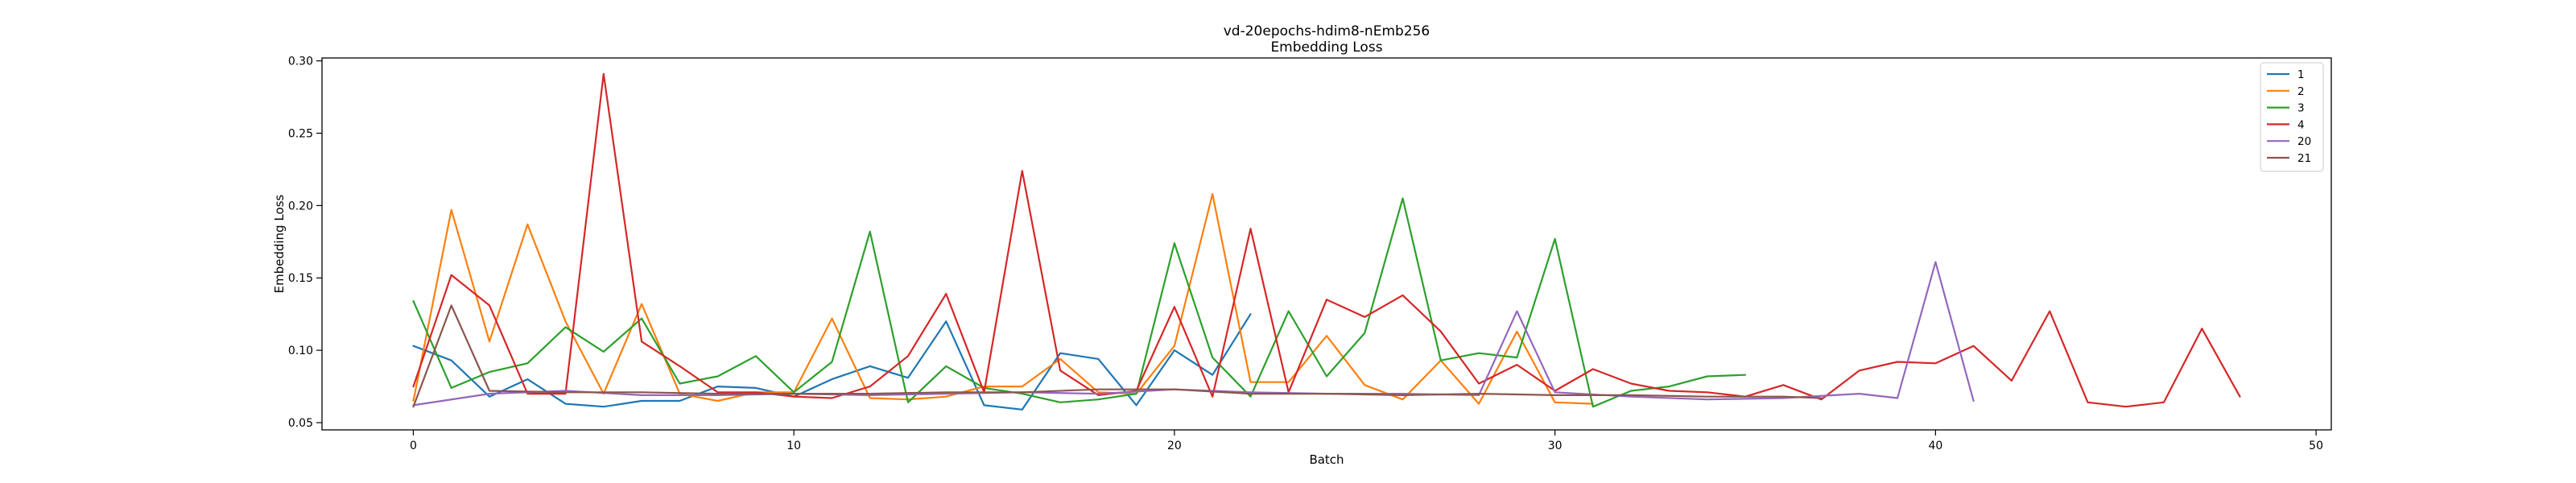 The height and width of the screenshot is (483, 2576). What do you see at coordinates (300, 278) in the screenshot?
I see `y-tick-label: 0.15` at bounding box center [300, 278].